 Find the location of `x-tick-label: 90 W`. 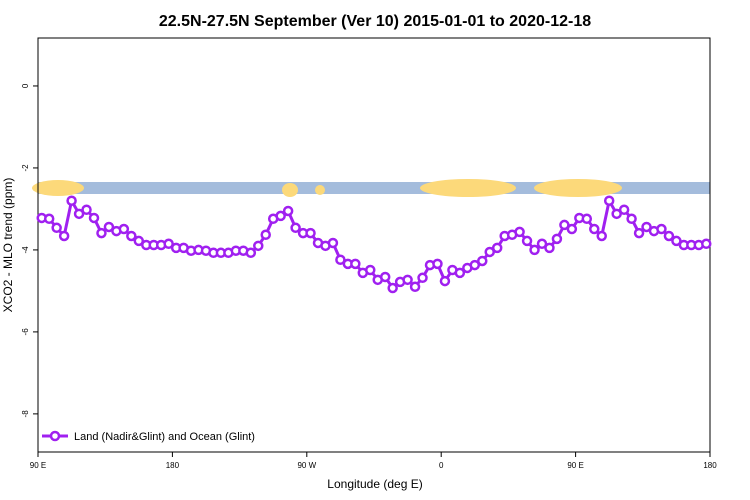

x-tick-label: 90 W is located at coordinates (306, 465).